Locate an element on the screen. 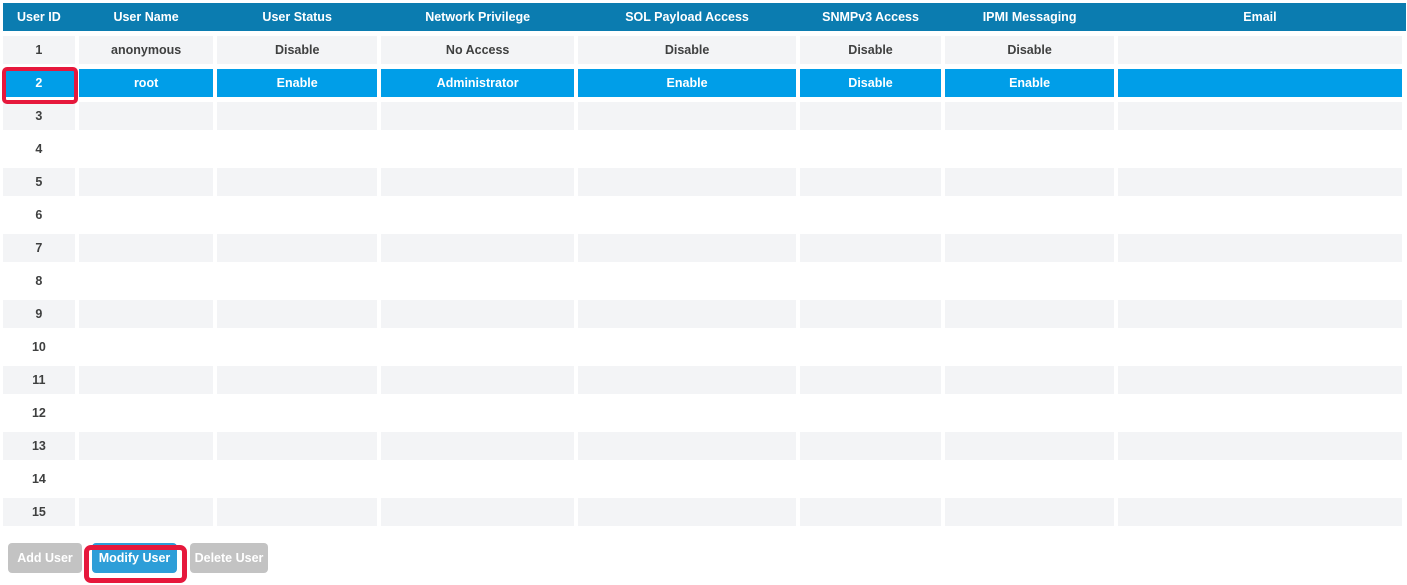 Image resolution: width=1407 pixels, height=585 pixels. user-row-8: 8 is located at coordinates (704, 281).